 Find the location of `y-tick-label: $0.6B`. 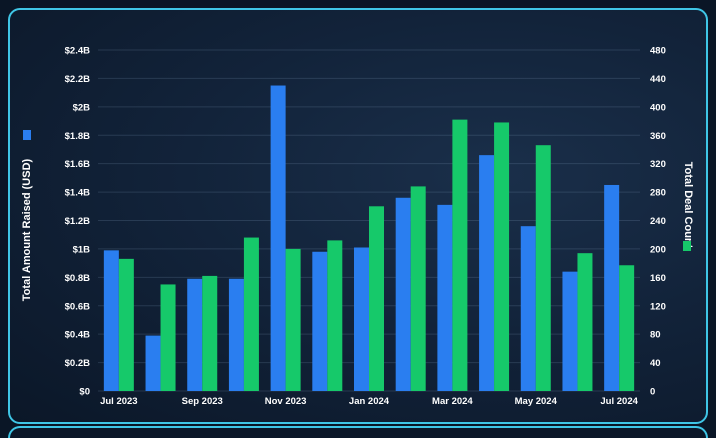

y-tick-label: $0.6B is located at coordinates (77, 306).